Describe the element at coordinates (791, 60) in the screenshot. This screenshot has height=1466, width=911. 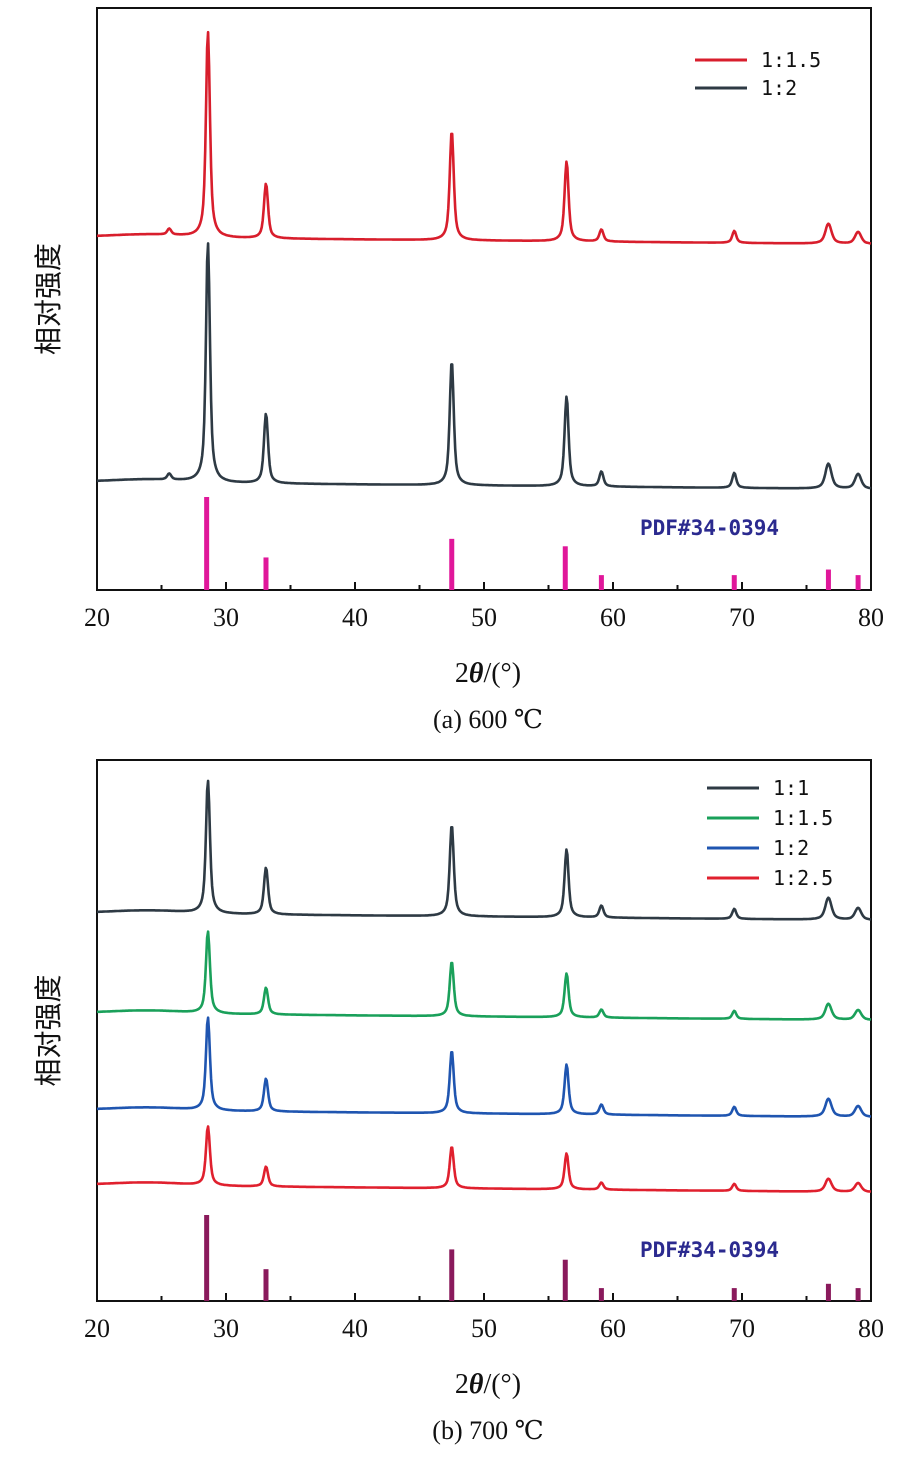
I see `ca-legend-label: 1:1.5` at that location.